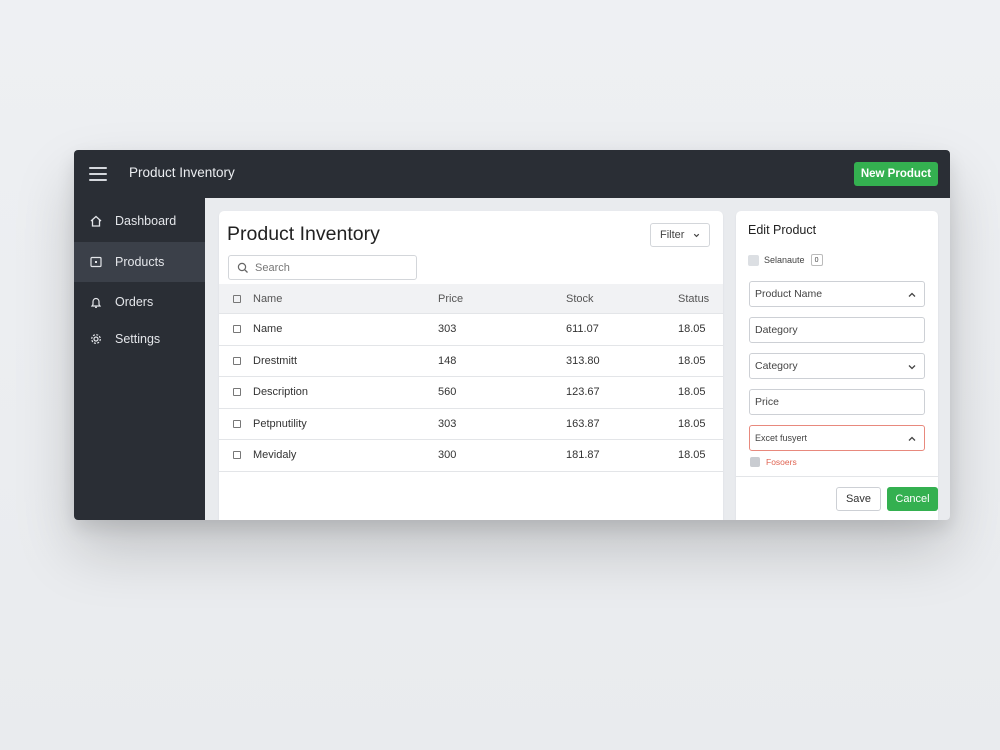  What do you see at coordinates (96, 262) in the screenshot?
I see `box-icon` at bounding box center [96, 262].